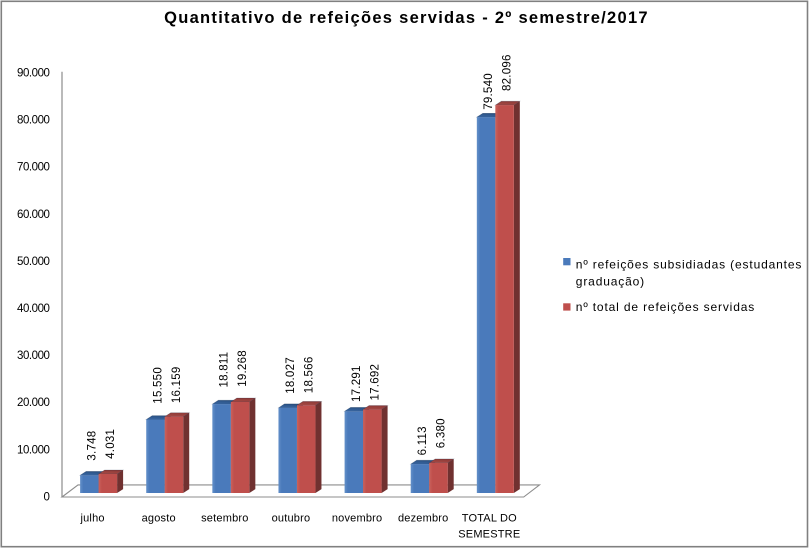 Image resolution: width=810 pixels, height=558 pixels. I want to click on svg-text: novembro, so click(357, 519).